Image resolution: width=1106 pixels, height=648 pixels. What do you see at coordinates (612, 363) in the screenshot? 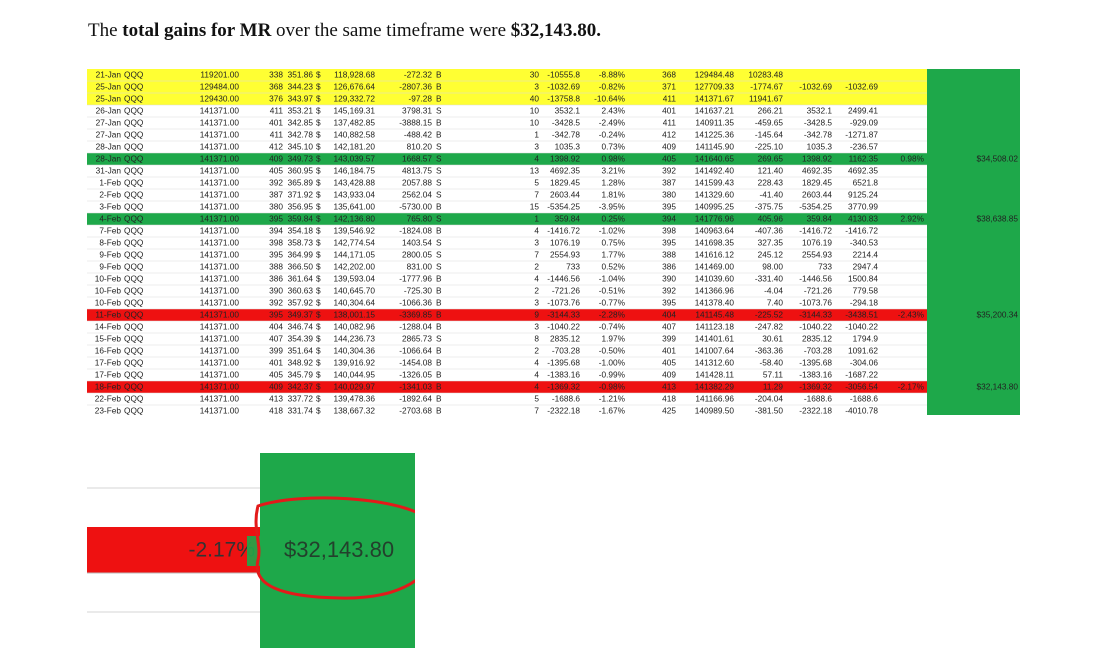
I see `cell: -1.00%` at bounding box center [612, 363].